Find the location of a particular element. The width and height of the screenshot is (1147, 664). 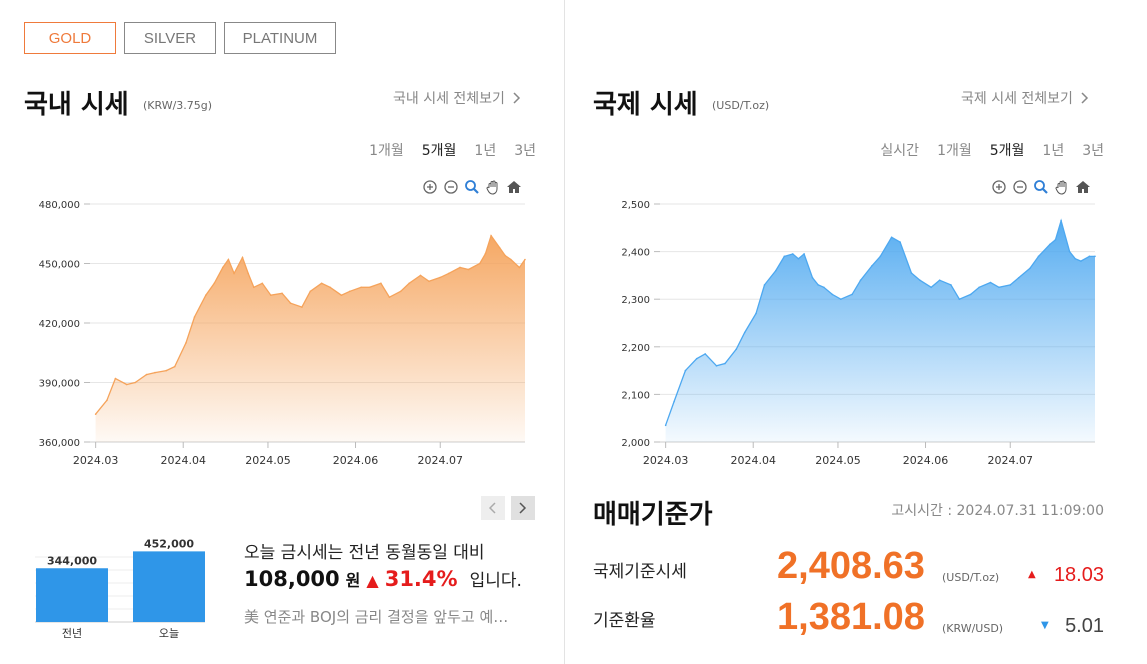

domestic-y-tick-label: 450,000 is located at coordinates (59, 265).